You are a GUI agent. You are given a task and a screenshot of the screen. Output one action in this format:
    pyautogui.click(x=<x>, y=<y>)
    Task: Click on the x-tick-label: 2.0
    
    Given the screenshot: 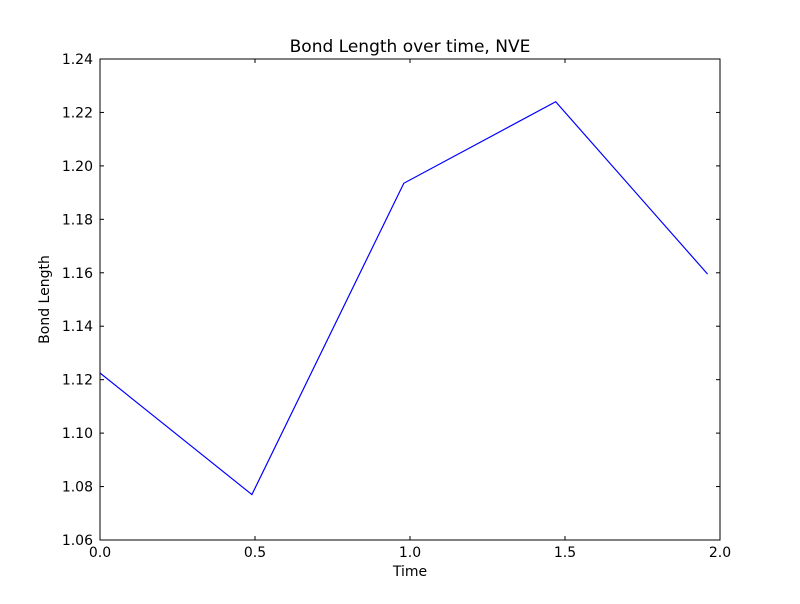 What is the action you would take?
    pyautogui.click(x=720, y=553)
    